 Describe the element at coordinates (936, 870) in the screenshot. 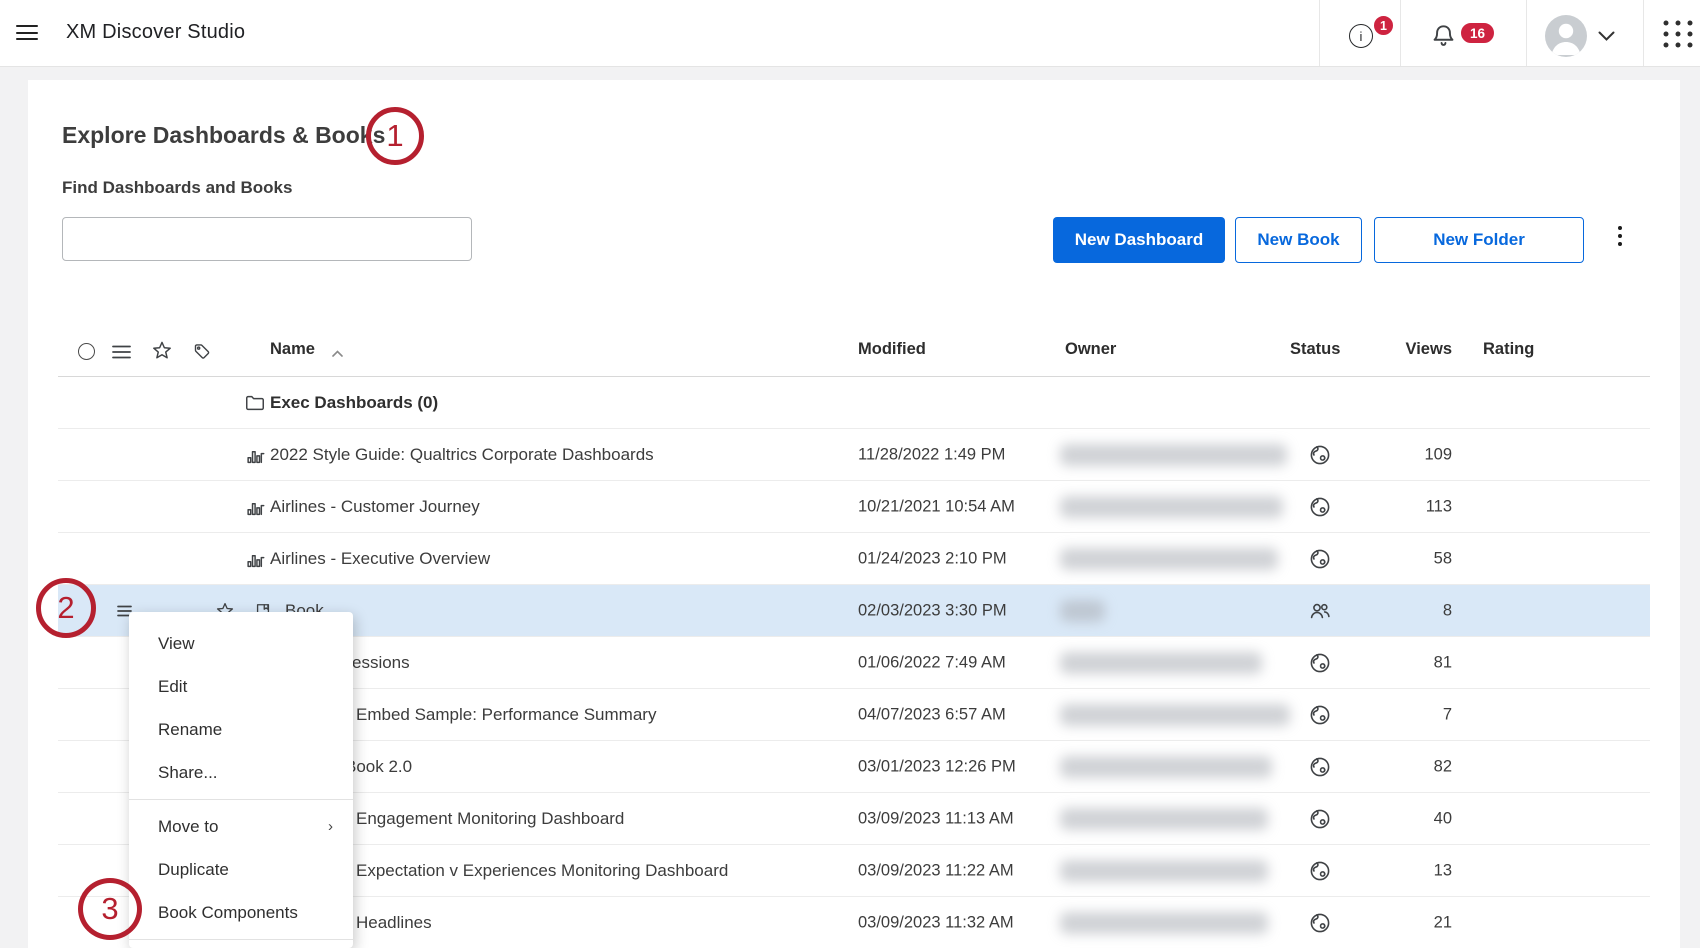

I see `item-modified: 03/09/2023 11:22 AM` at that location.